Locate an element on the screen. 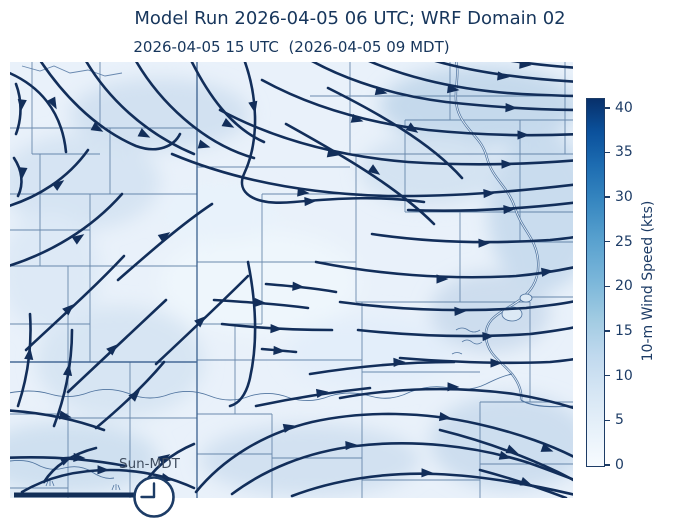  white-river is located at coordinates (261, 387).